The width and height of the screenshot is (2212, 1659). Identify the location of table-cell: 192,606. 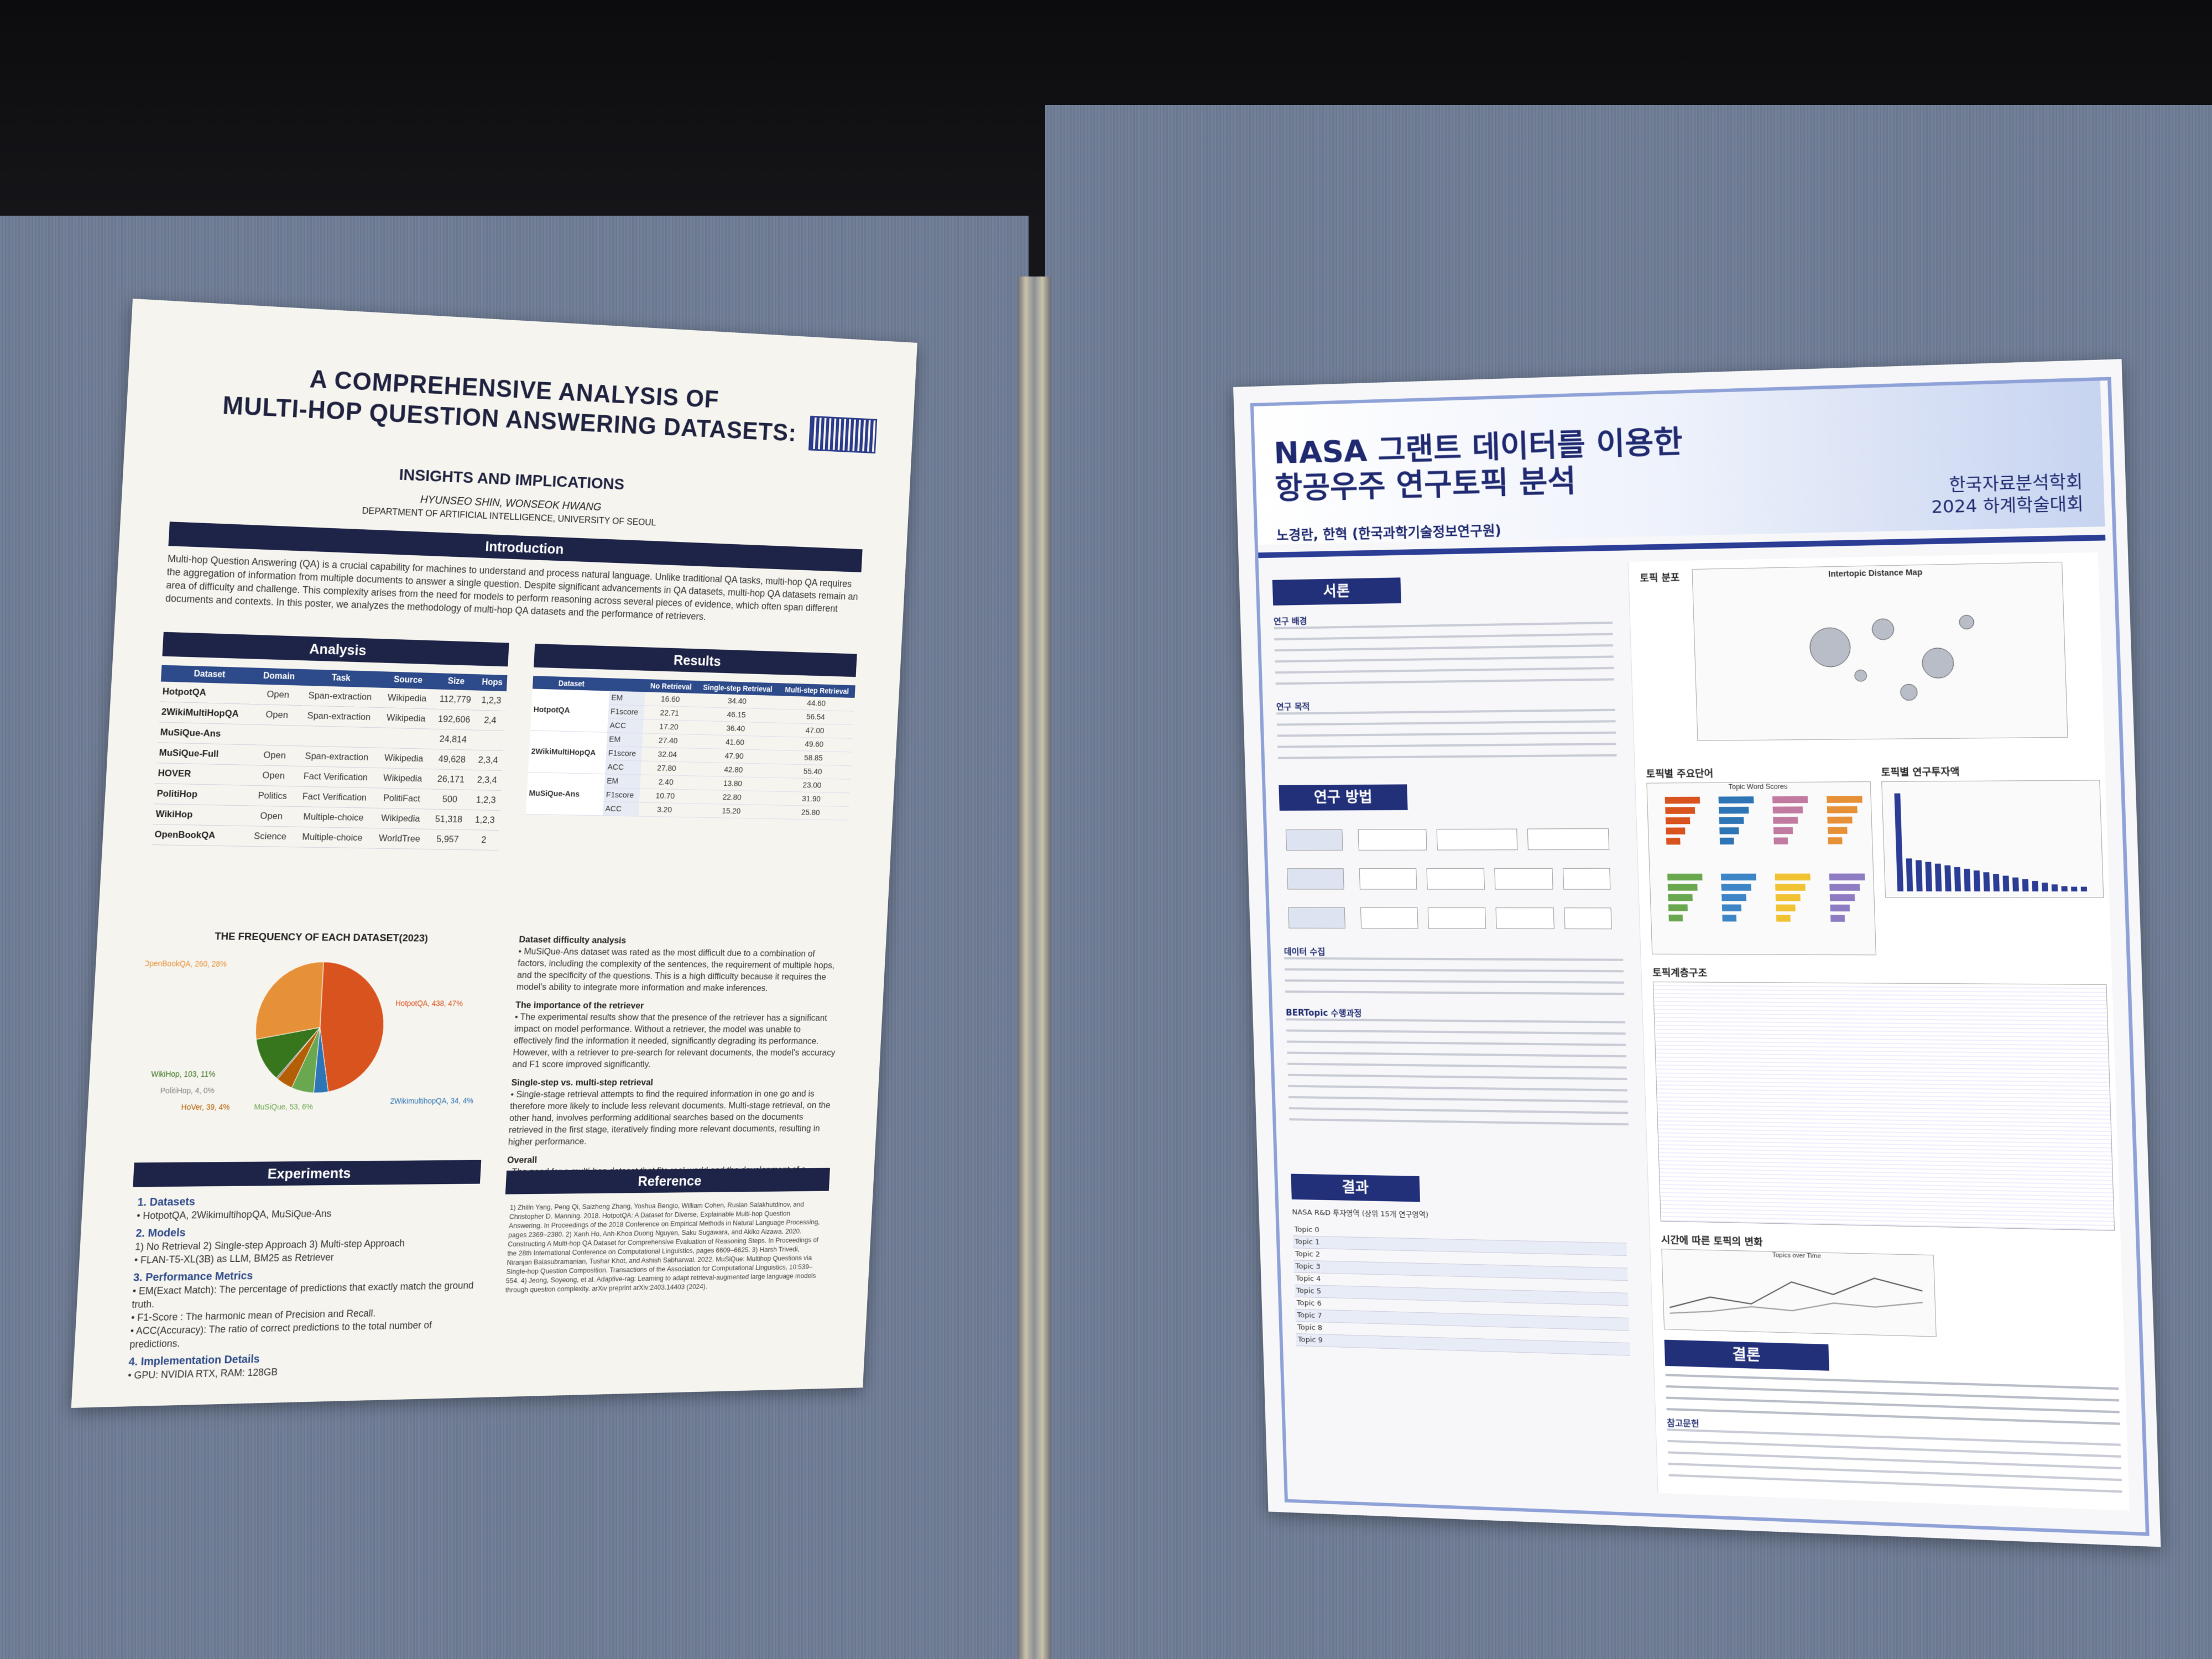
(454, 720).